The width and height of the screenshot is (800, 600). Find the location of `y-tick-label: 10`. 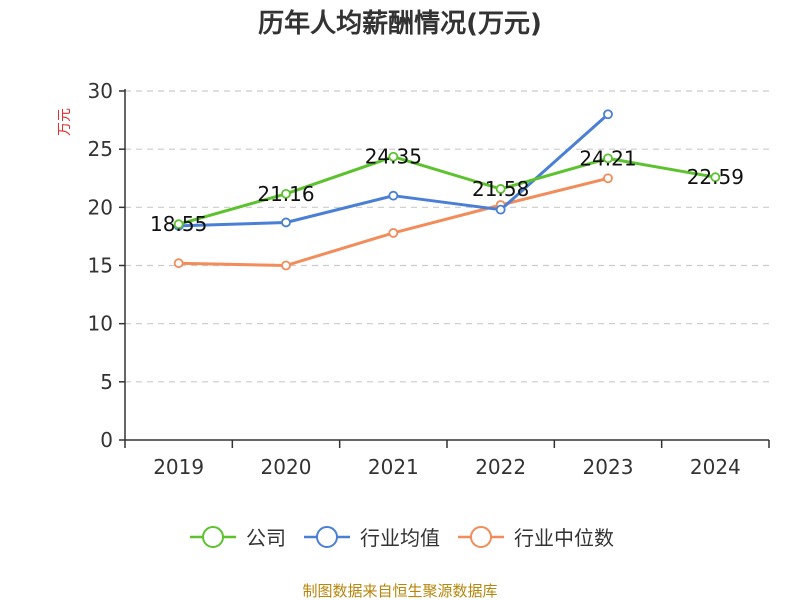

y-tick-label: 10 is located at coordinates (100, 324).